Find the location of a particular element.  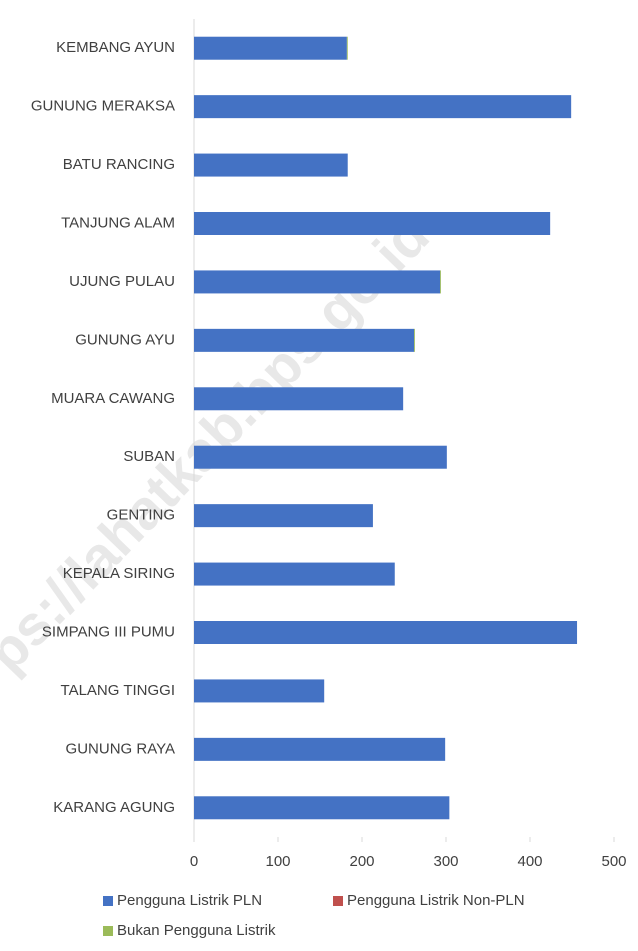

legend-label: Pengguna Listrik Non-PLN is located at coordinates (436, 900).